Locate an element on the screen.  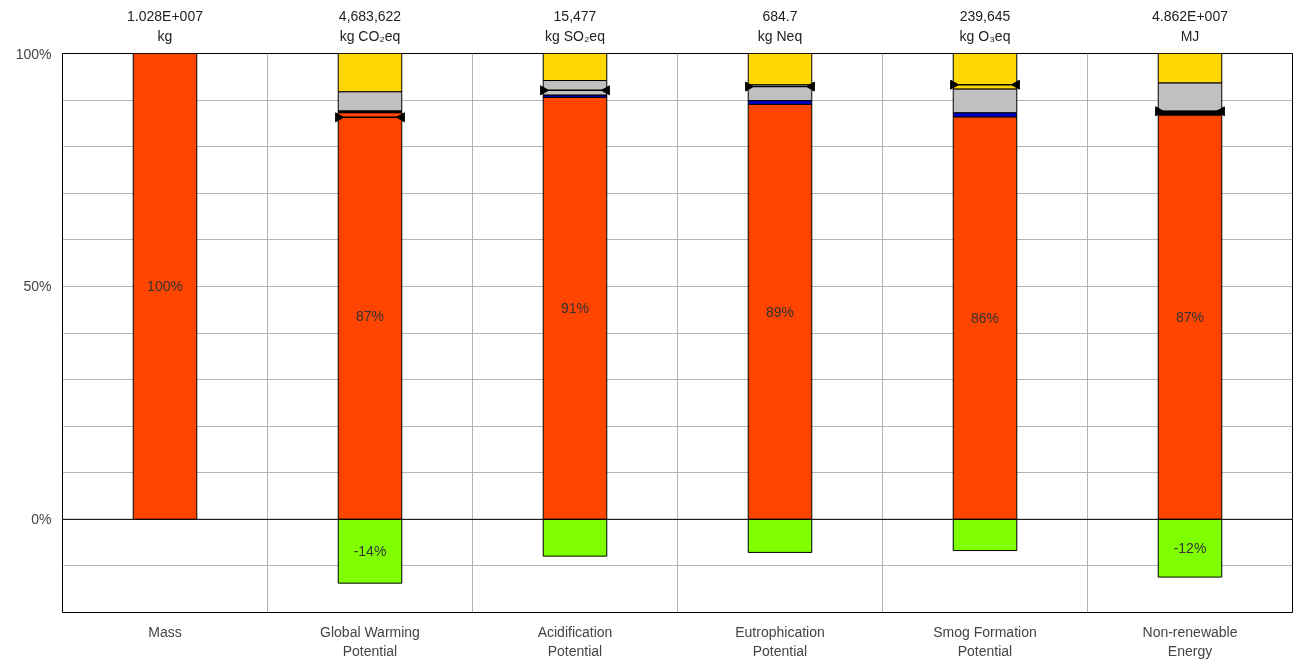
x-tick-label: Global Warming Potential is located at coordinates (370, 641).